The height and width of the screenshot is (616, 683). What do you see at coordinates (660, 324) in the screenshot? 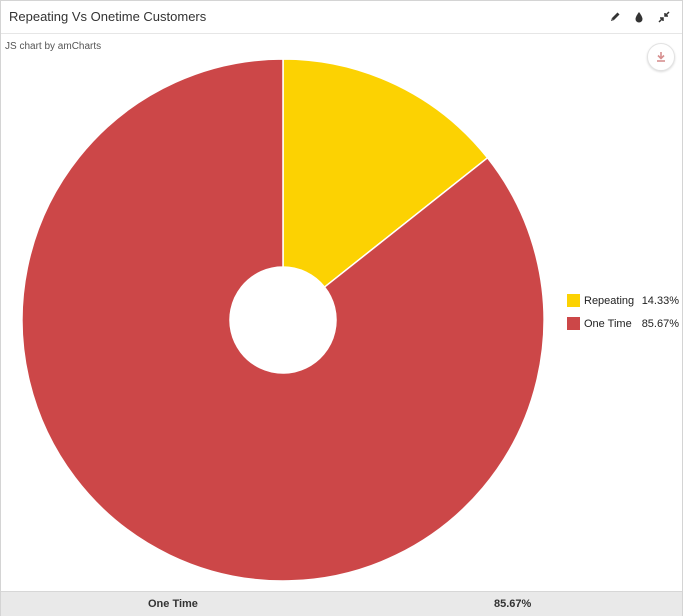
I see `legend-value: 85.67%` at bounding box center [660, 324].